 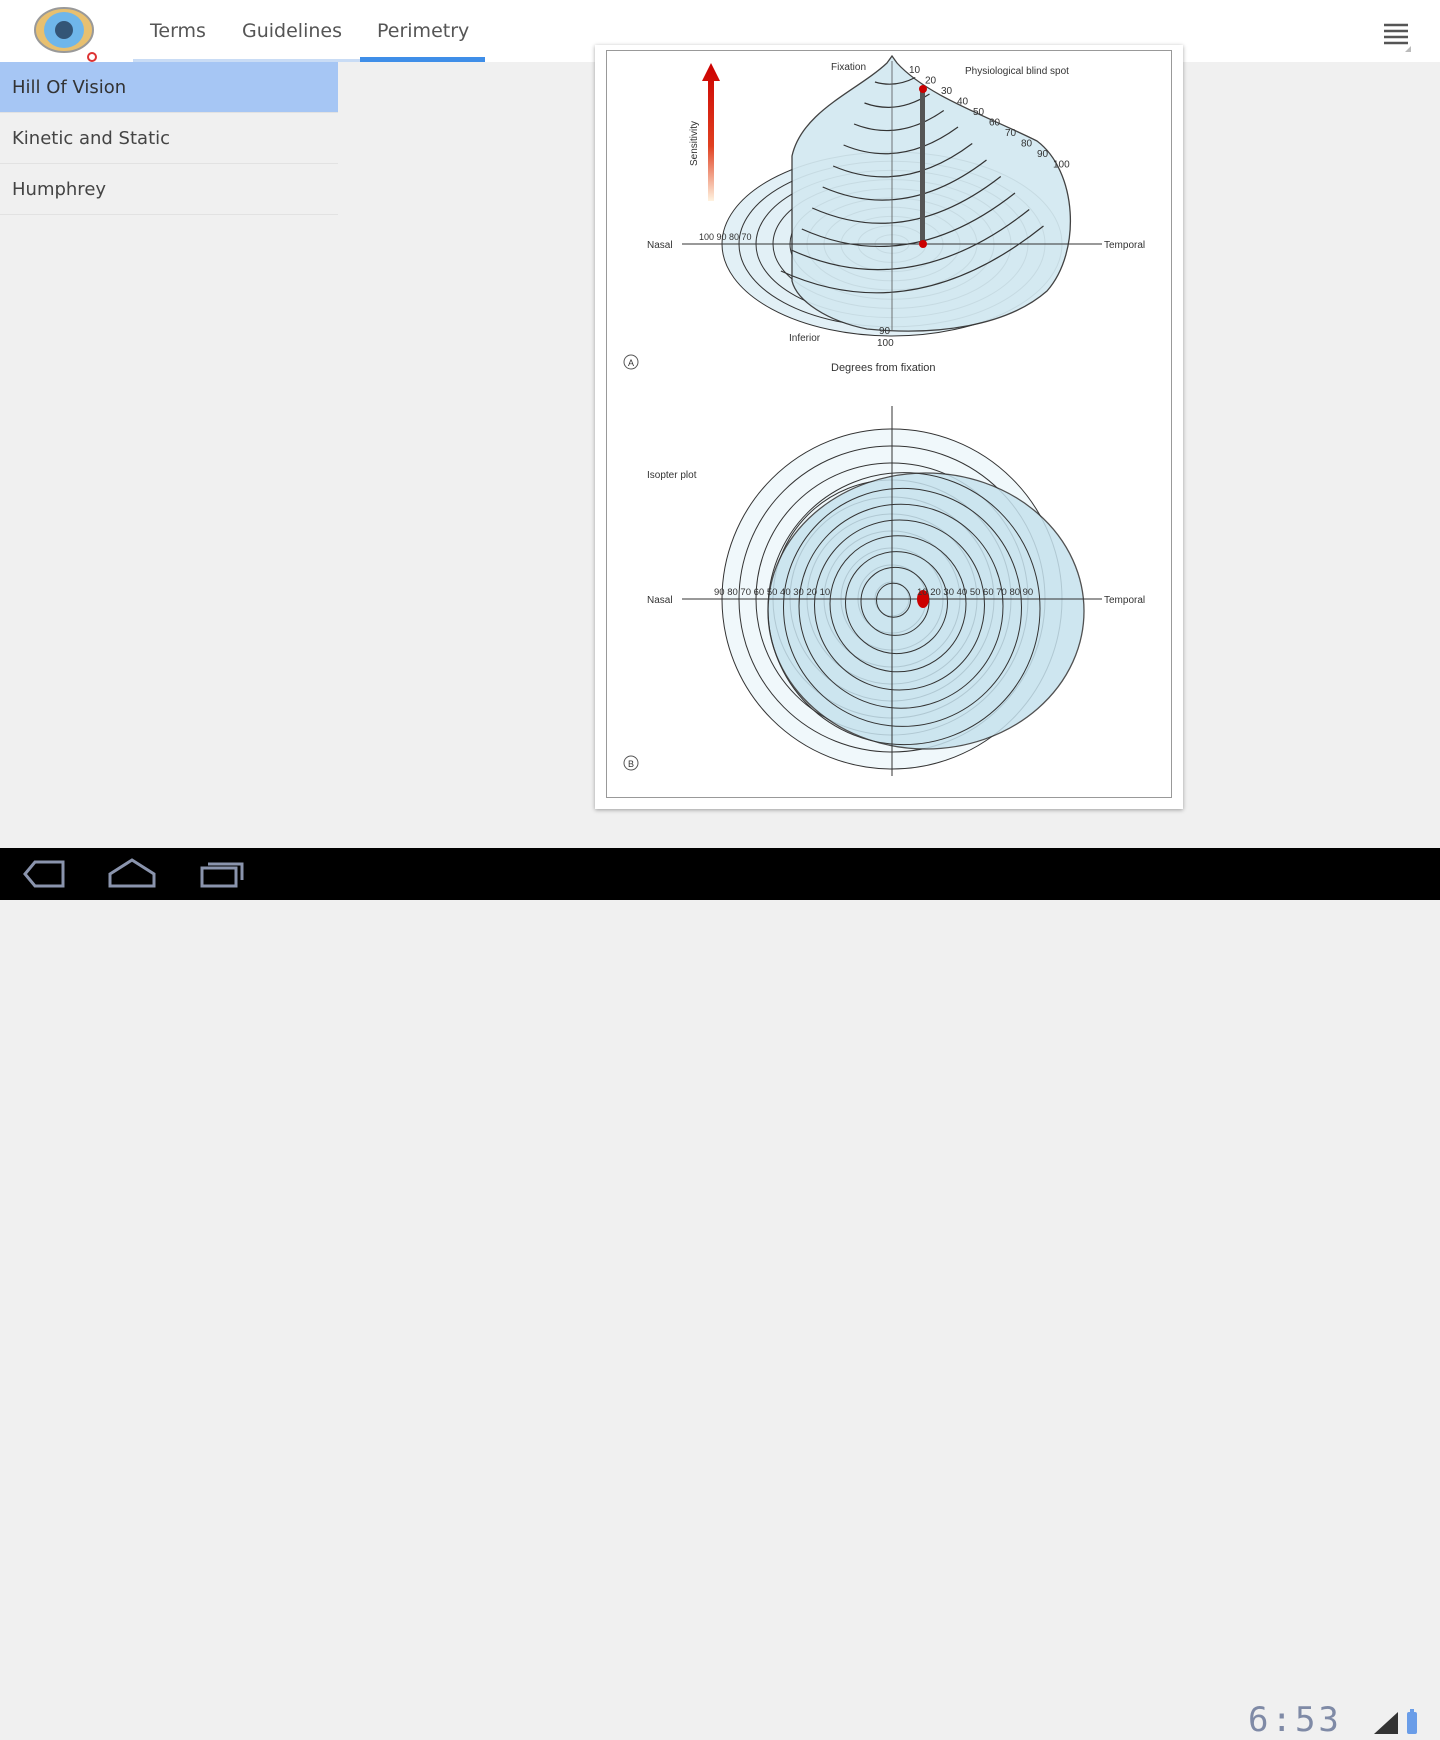 What do you see at coordinates (995, 123) in the screenshot?
I see `contour-label: 60` at bounding box center [995, 123].